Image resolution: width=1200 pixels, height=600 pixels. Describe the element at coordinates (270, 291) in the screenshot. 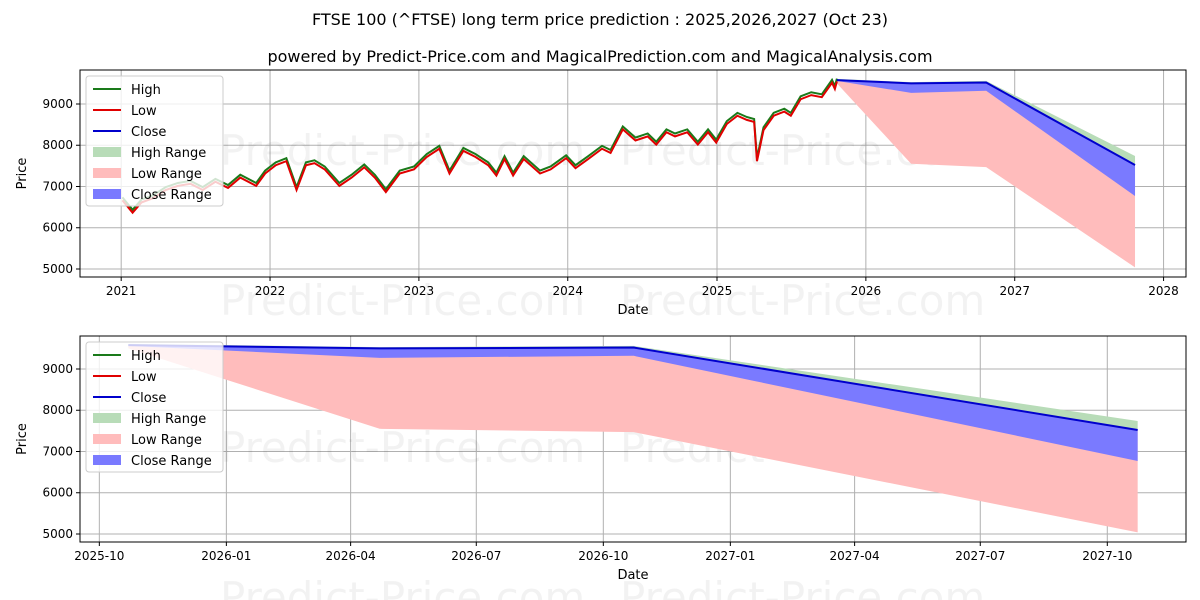

I see `x-tick-label: 2022` at that location.